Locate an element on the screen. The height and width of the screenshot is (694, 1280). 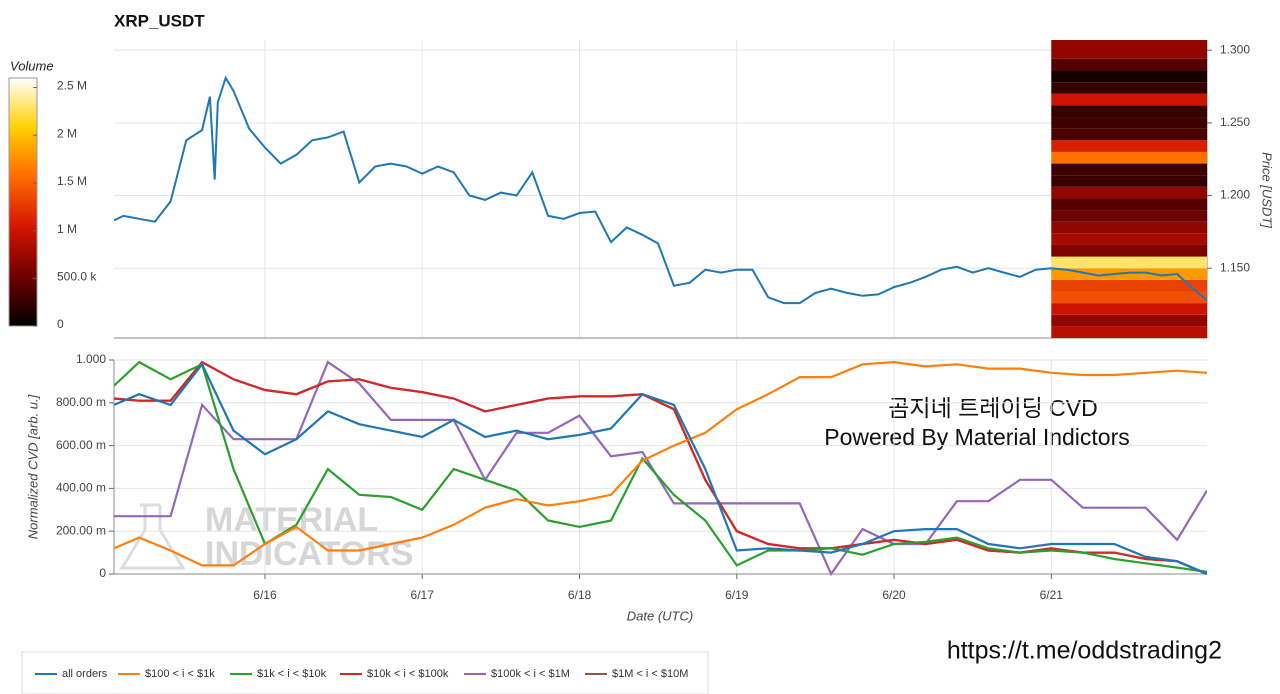
x-tick-label: 6/20 is located at coordinates (894, 595).